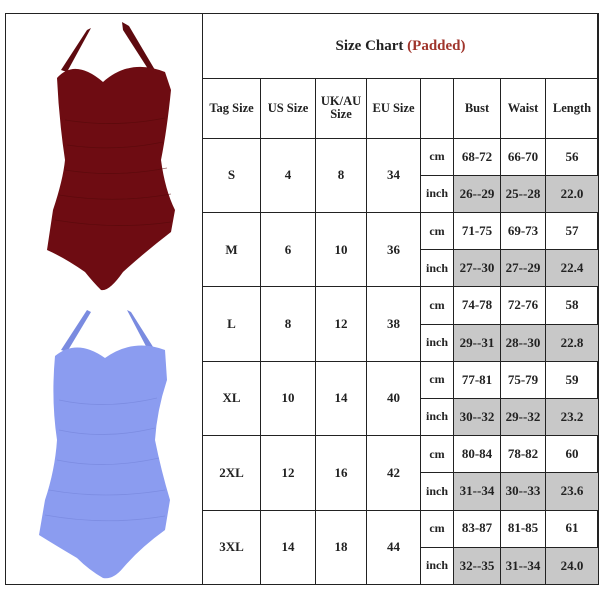  Describe the element at coordinates (523, 342) in the screenshot. I see `waist-cell: 28--30` at that location.